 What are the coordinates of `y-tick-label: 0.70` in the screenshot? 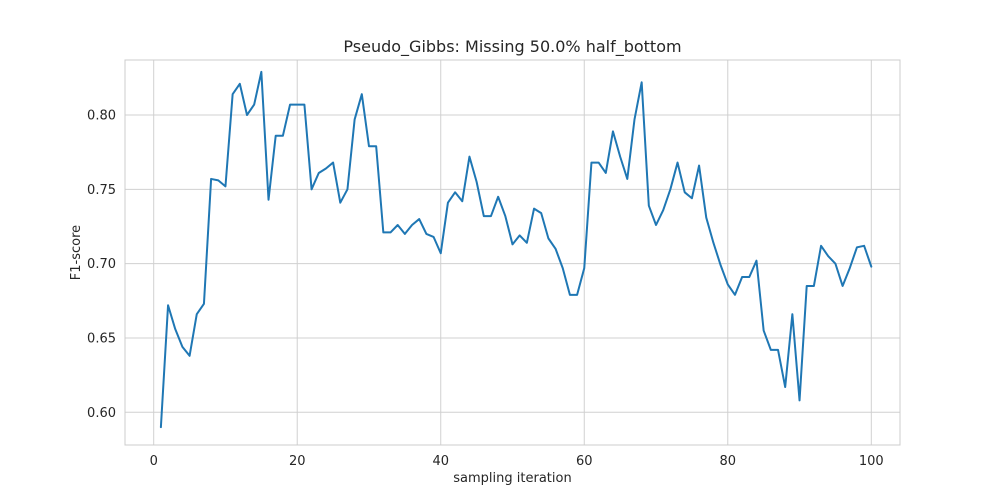 It's located at (101, 264).